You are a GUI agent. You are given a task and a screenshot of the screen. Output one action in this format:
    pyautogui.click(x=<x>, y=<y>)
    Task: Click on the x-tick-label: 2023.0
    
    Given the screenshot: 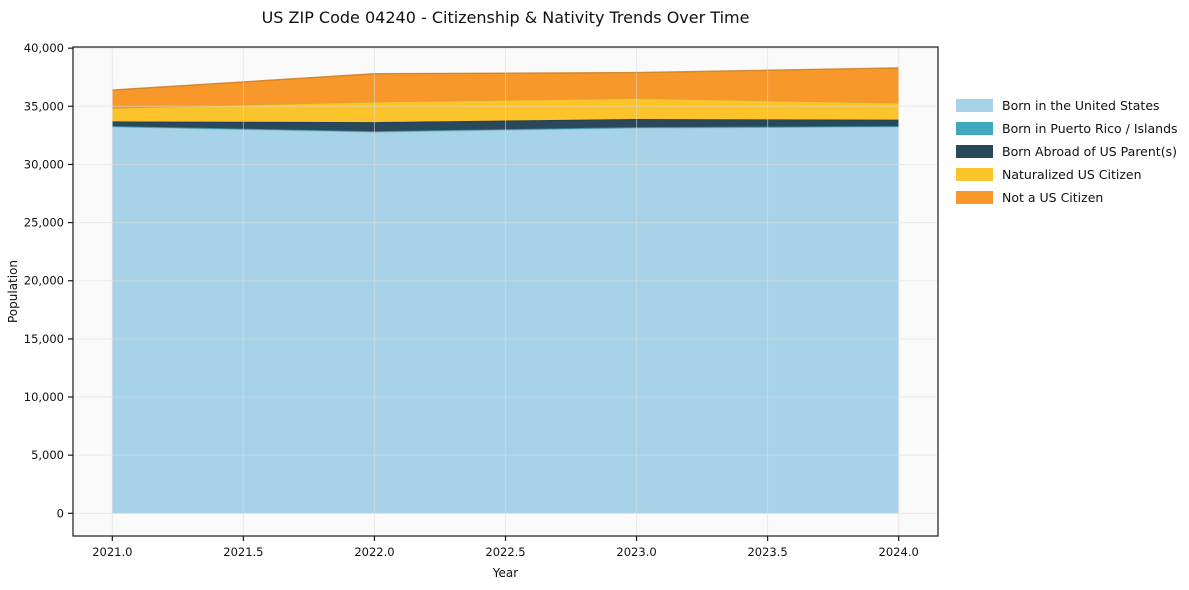 What is the action you would take?
    pyautogui.click(x=636, y=552)
    